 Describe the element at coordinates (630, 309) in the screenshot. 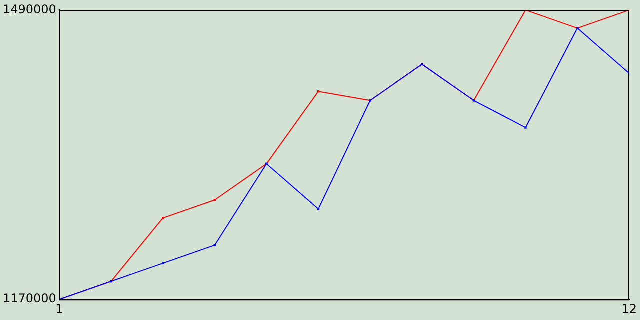

I see `x-tick-label: 12` at that location.